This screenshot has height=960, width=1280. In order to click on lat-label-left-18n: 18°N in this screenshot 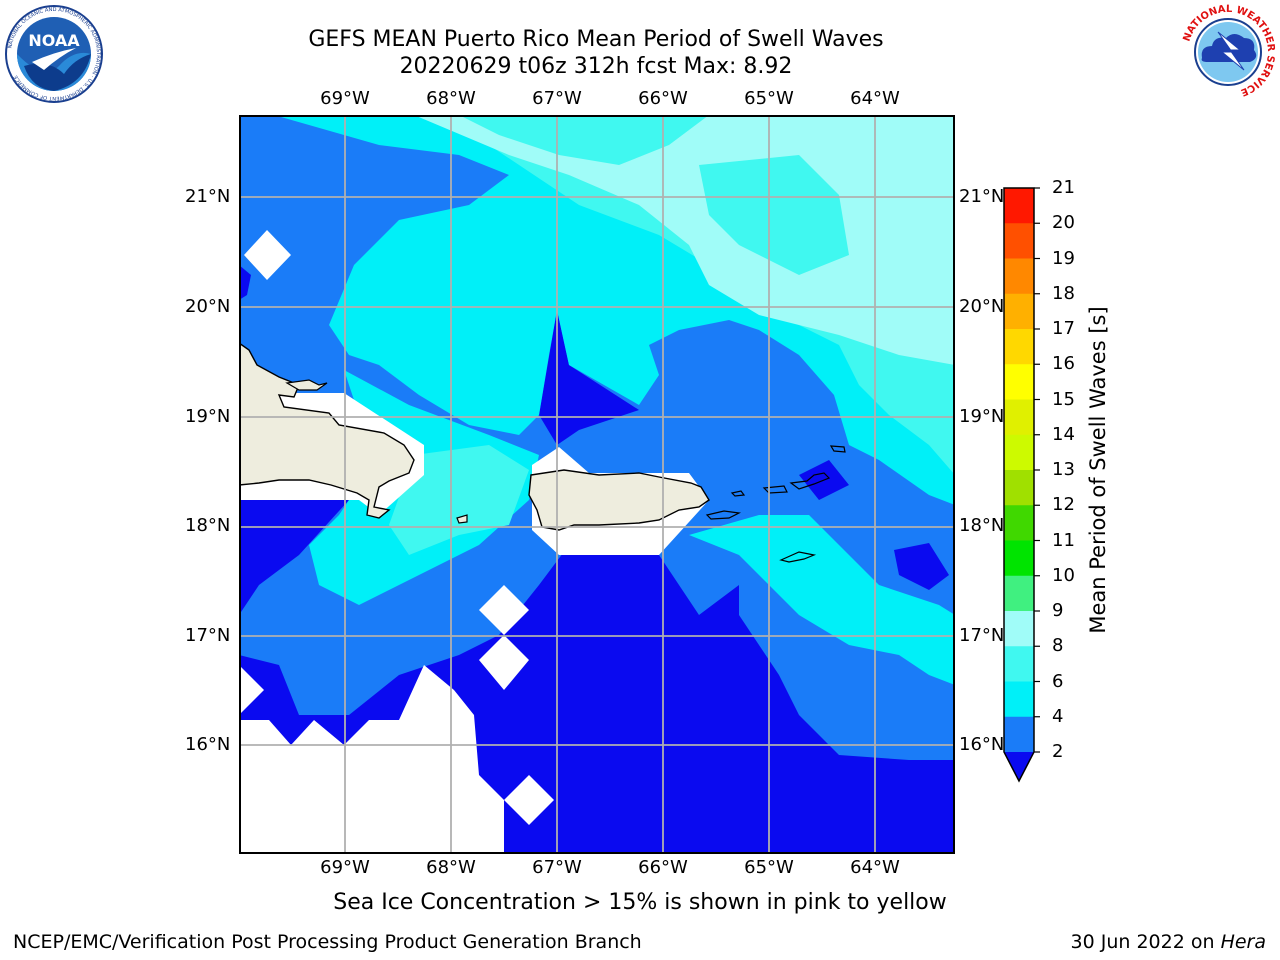, I will do `click(208, 525)`.